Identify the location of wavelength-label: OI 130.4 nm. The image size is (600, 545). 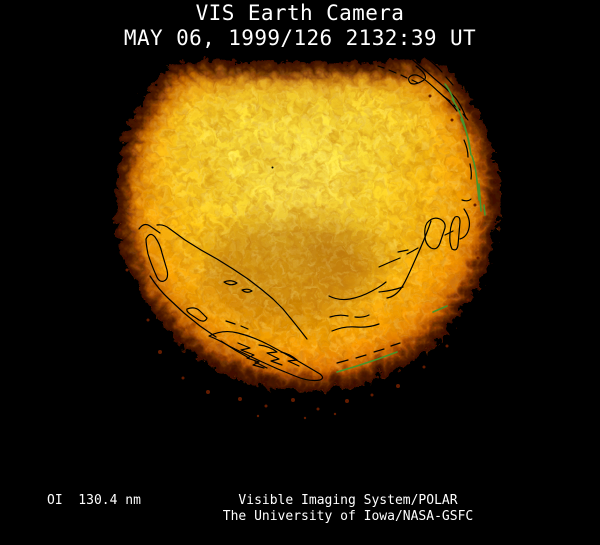
(94, 500).